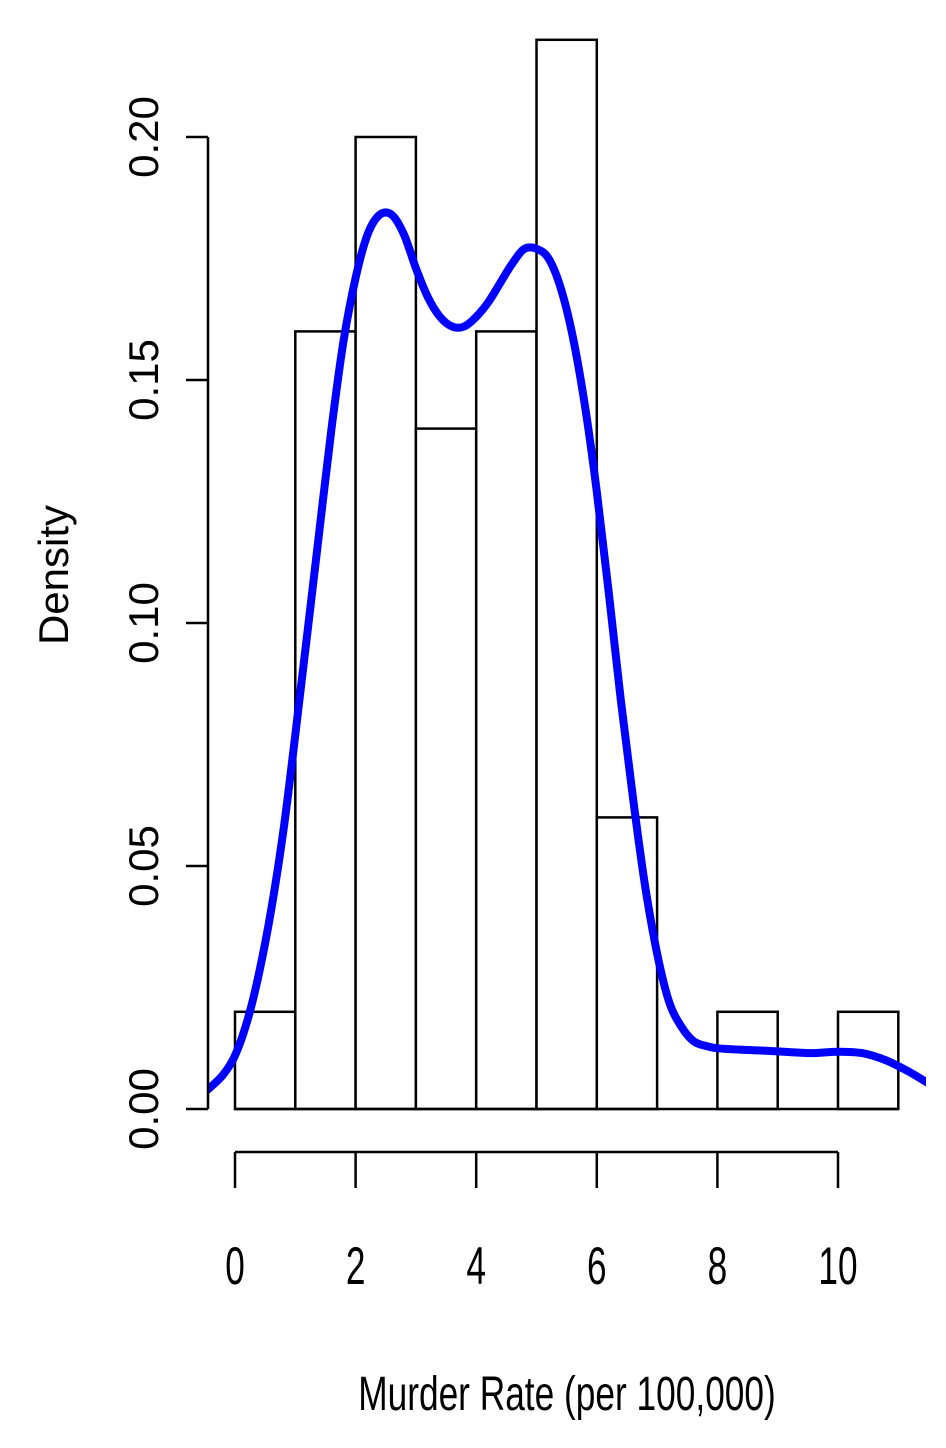 The width and height of the screenshot is (946, 1448). What do you see at coordinates (53, 575) in the screenshot?
I see `y-axis-title: Density` at bounding box center [53, 575].